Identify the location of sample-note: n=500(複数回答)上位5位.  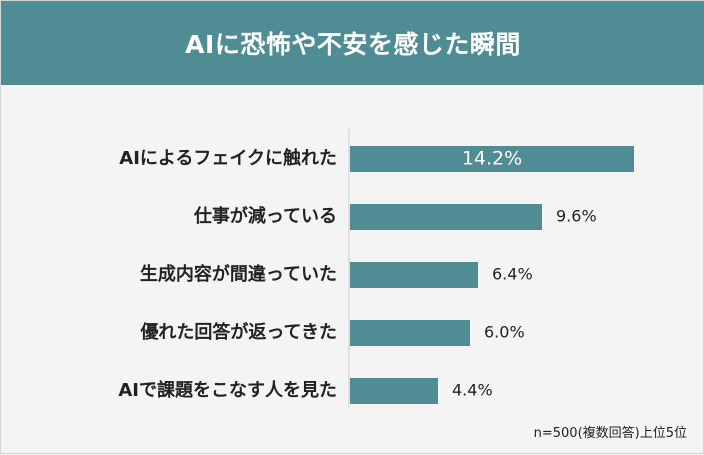
(610, 433).